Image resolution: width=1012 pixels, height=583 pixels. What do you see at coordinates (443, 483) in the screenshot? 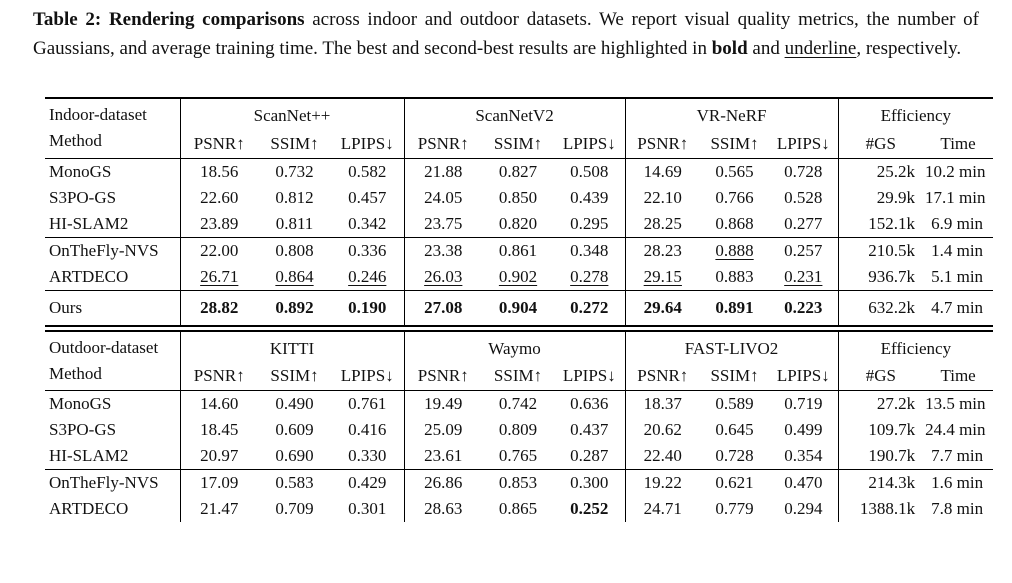
I see `value-cell: 26.86` at bounding box center [443, 483].